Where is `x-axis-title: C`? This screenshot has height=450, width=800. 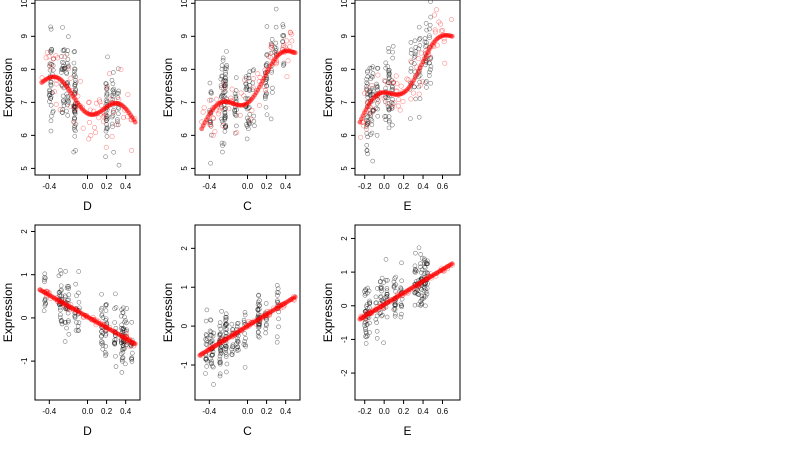
x-axis-title: C is located at coordinates (247, 206).